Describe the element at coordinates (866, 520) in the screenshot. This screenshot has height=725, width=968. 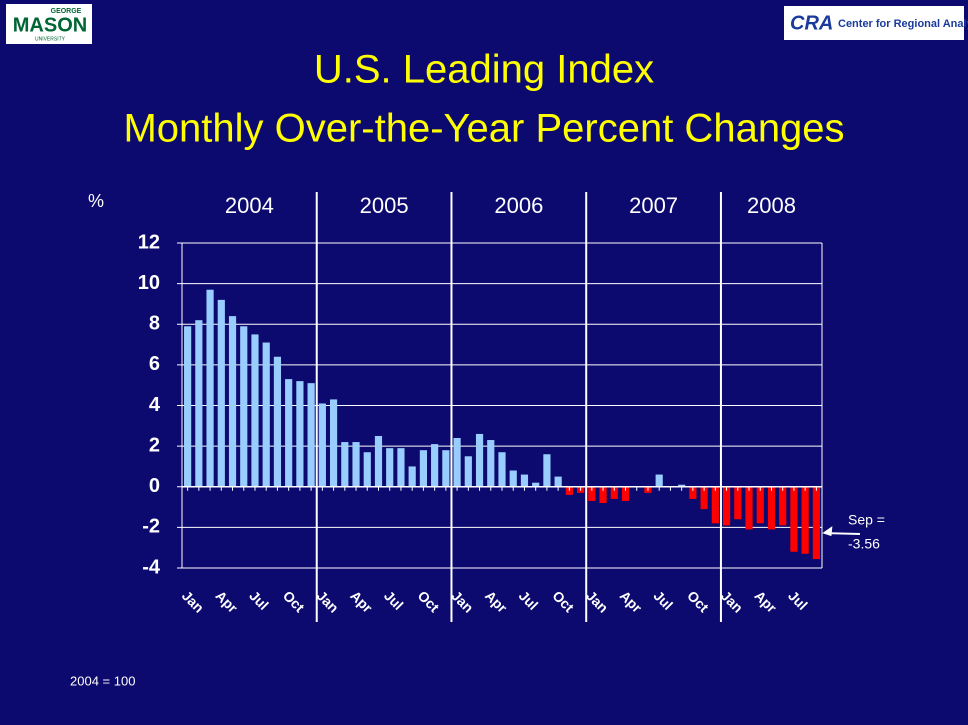
I see `annotation: Sep =` at that location.